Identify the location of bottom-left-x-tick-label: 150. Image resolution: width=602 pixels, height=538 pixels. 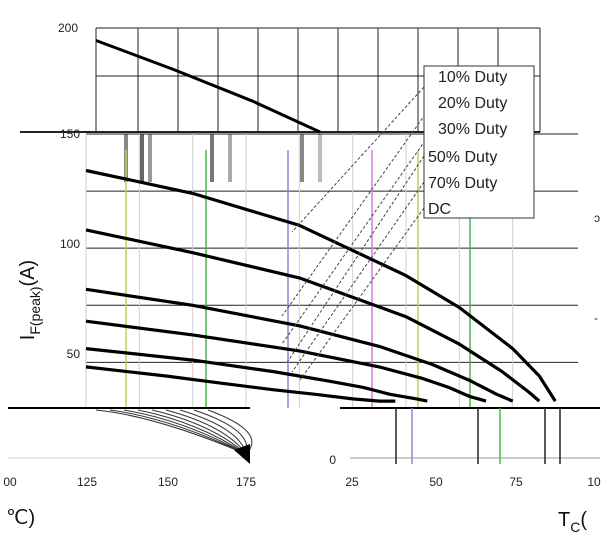
(168, 482).